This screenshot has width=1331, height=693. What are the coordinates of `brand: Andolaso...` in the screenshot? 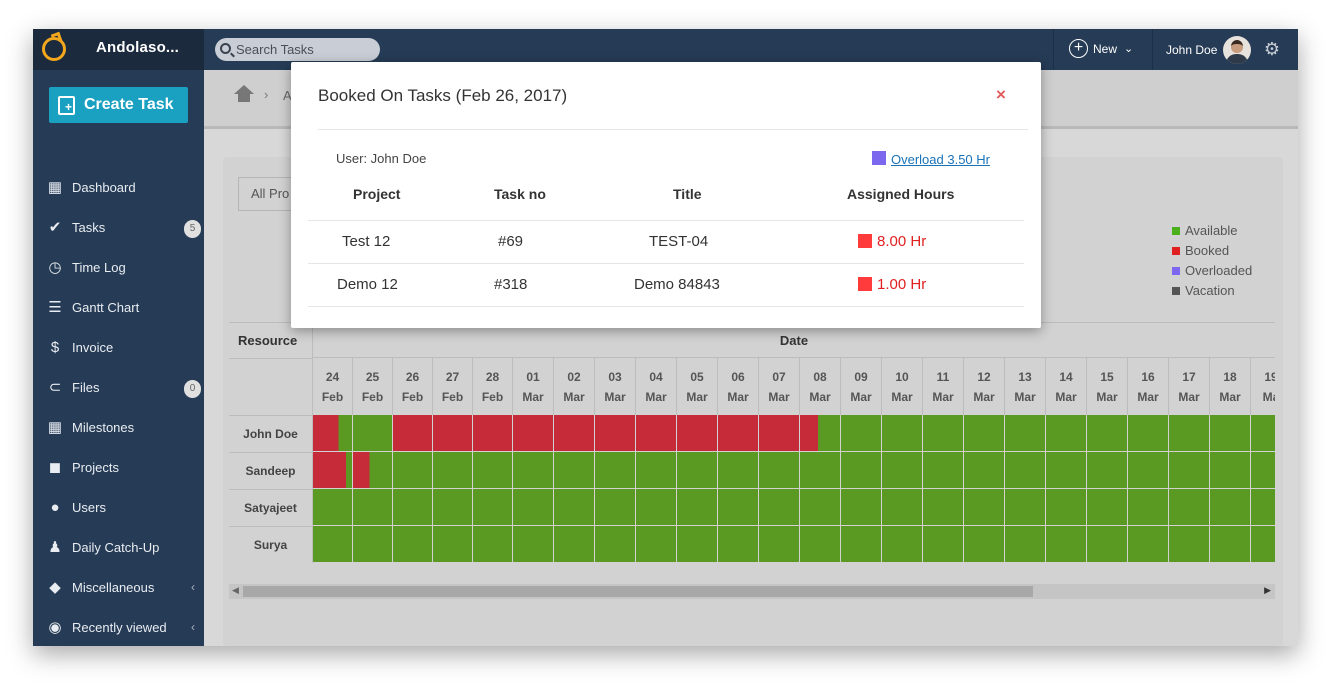 It's located at (118, 49).